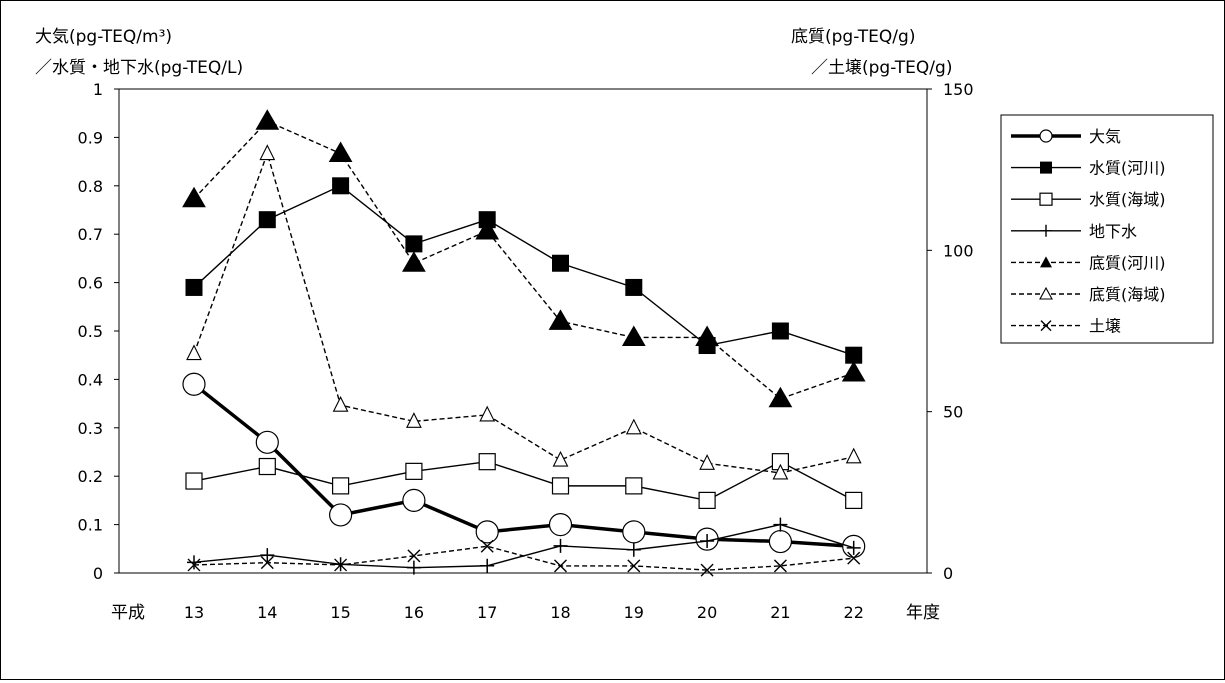 Image resolution: width=1225 pixels, height=683 pixels. Describe the element at coordinates (1113, 231) in the screenshot. I see `legend-label: 地下水` at that location.